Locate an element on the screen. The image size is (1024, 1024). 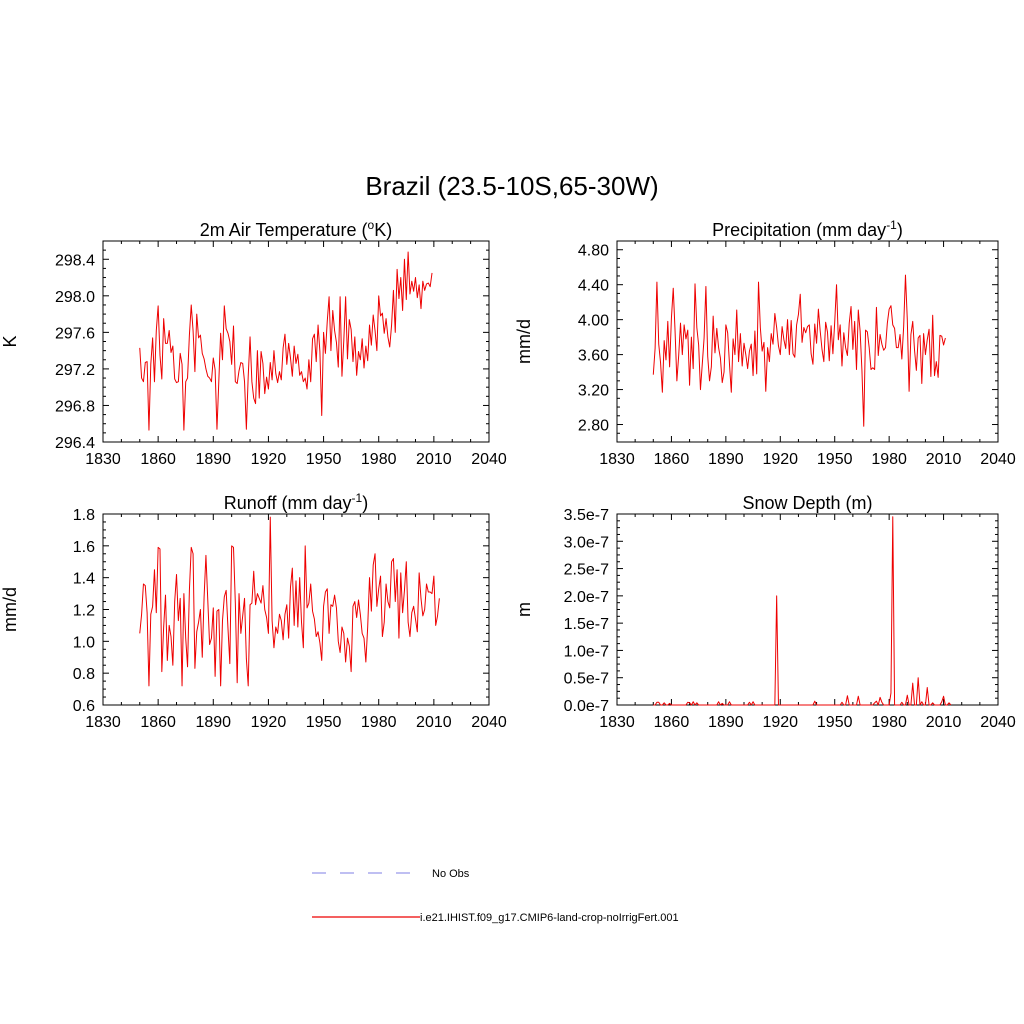
chart-title: Runoff (mm day-1) is located at coordinates (296, 502).